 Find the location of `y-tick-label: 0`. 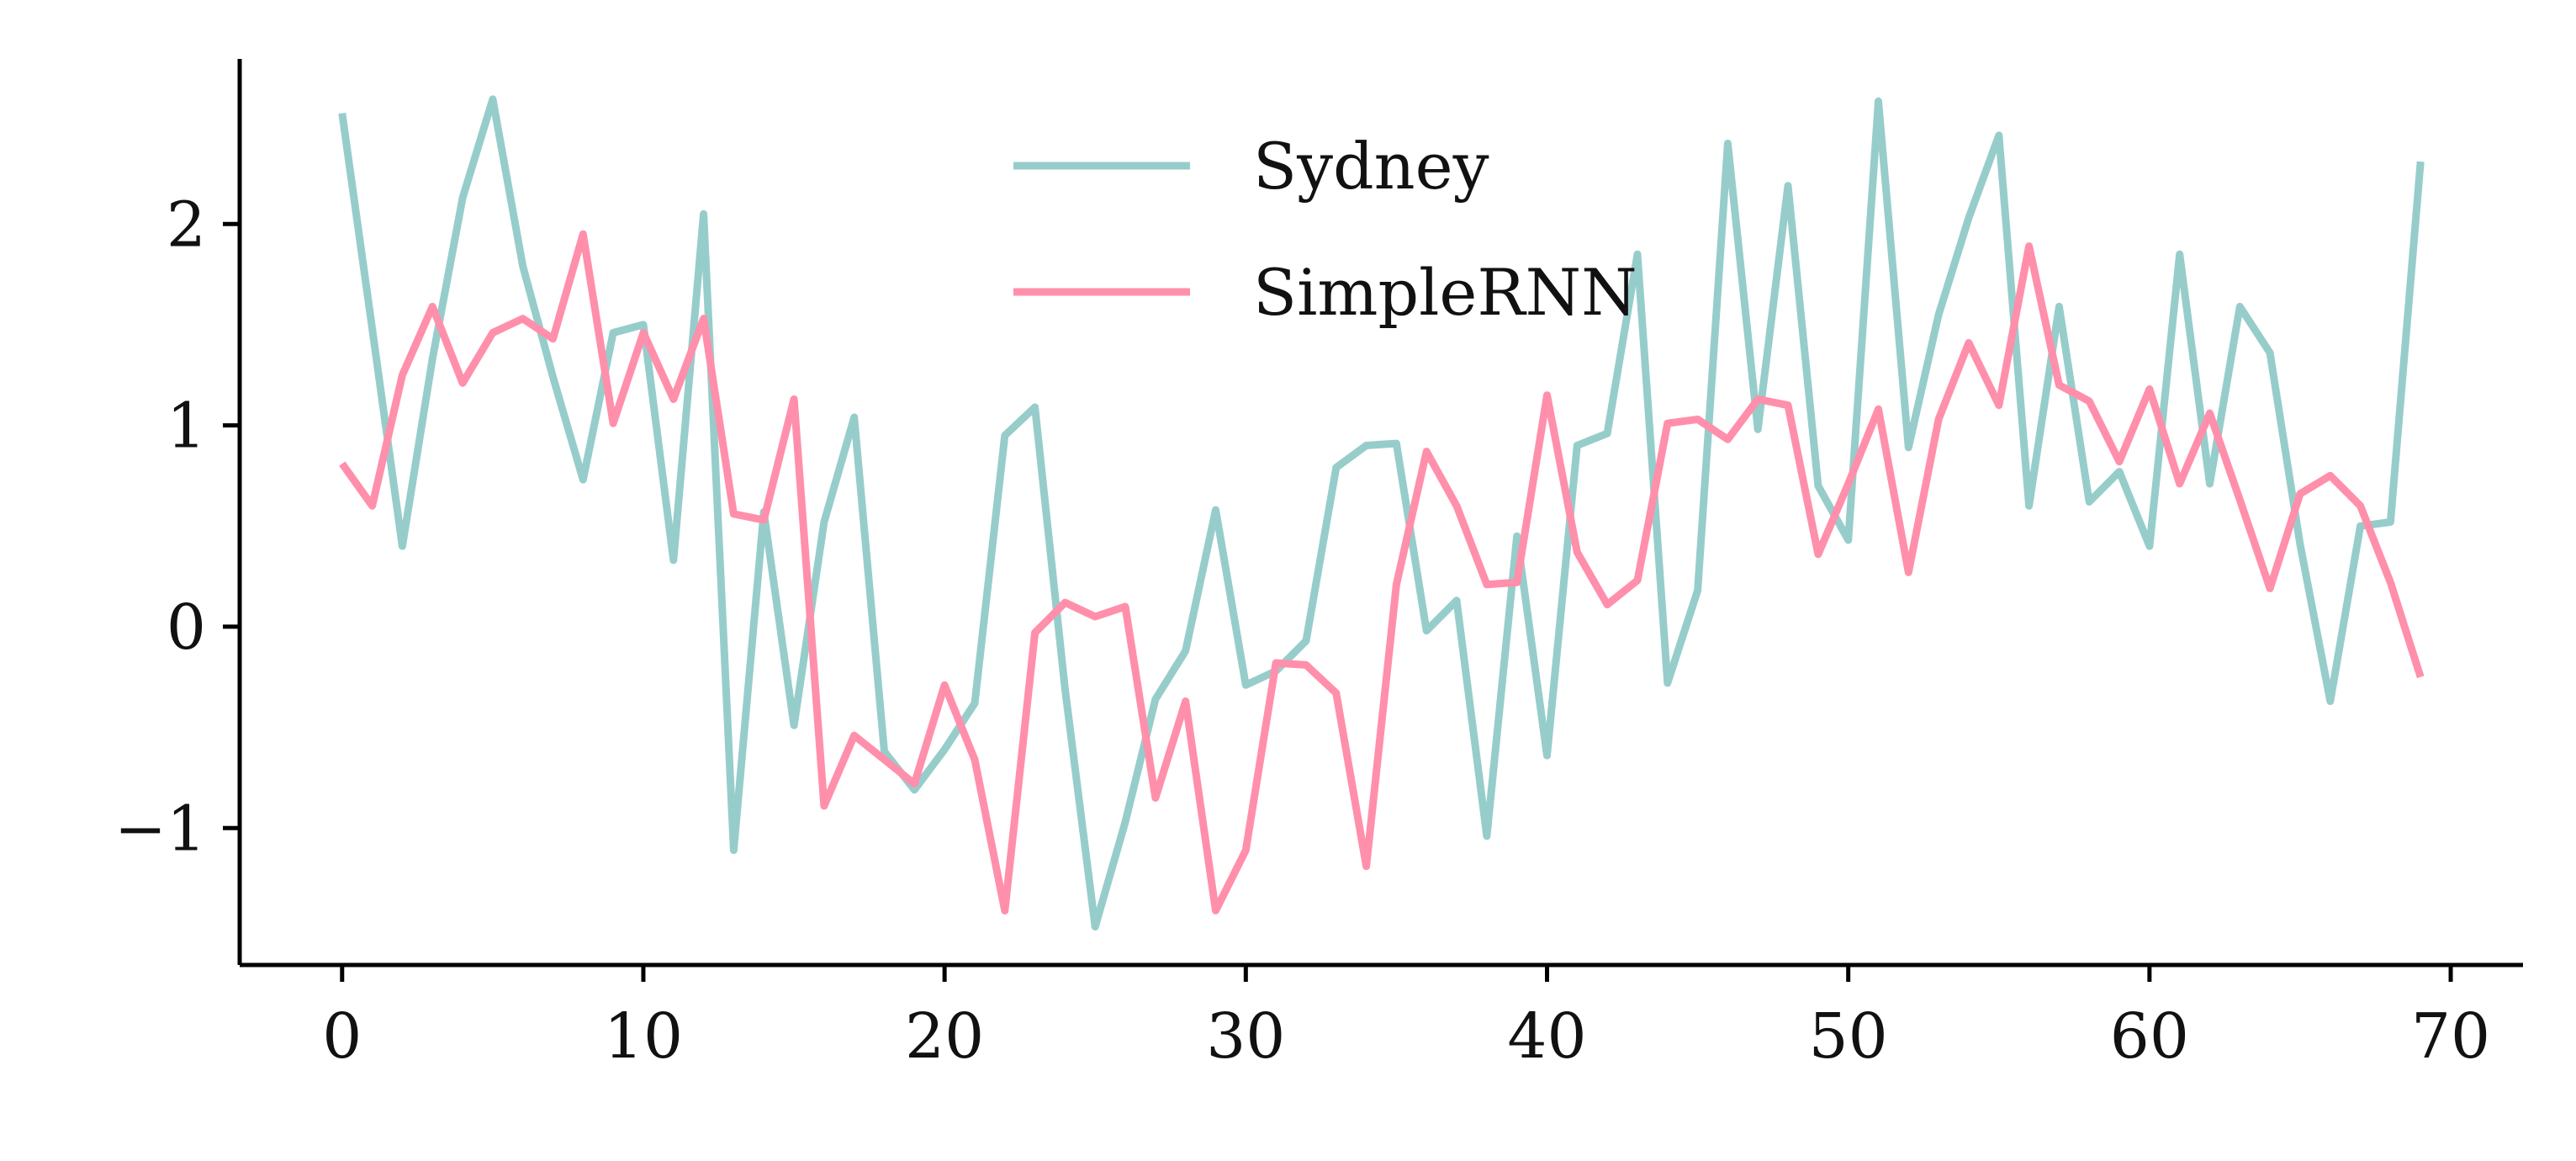

y-tick-label: 0 is located at coordinates (186, 627).